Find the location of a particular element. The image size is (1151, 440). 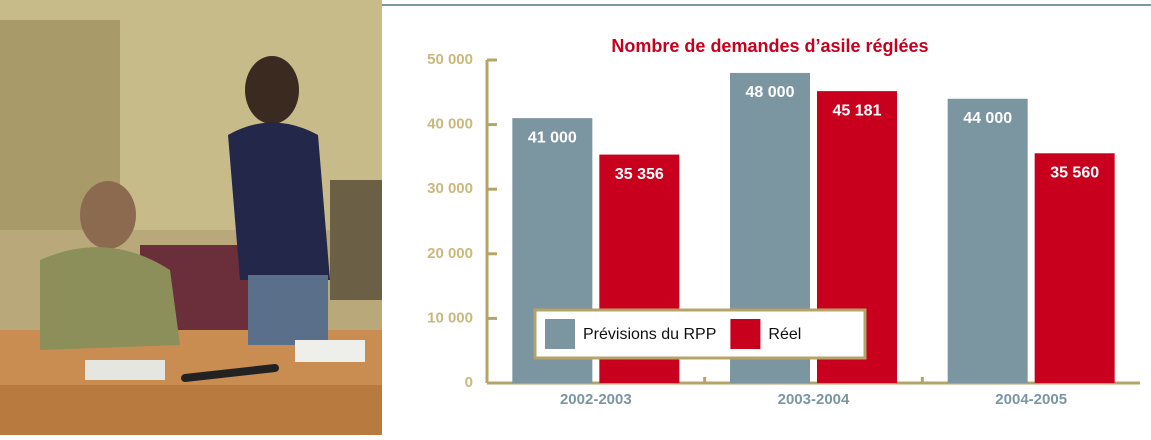

y-tick-label: 20 000 is located at coordinates (450, 253).